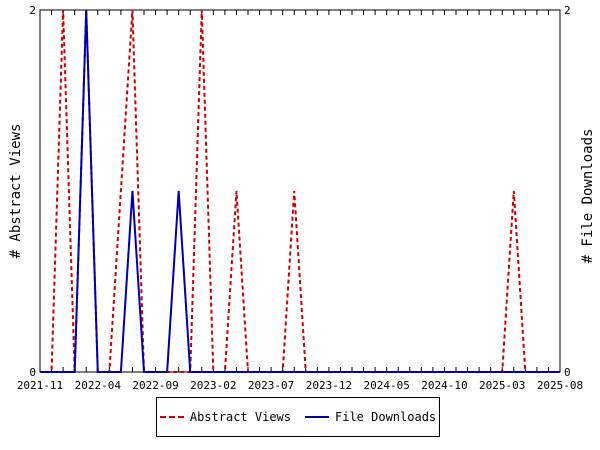  What do you see at coordinates (567, 372) in the screenshot?
I see `y2-tick-label: 0` at bounding box center [567, 372].